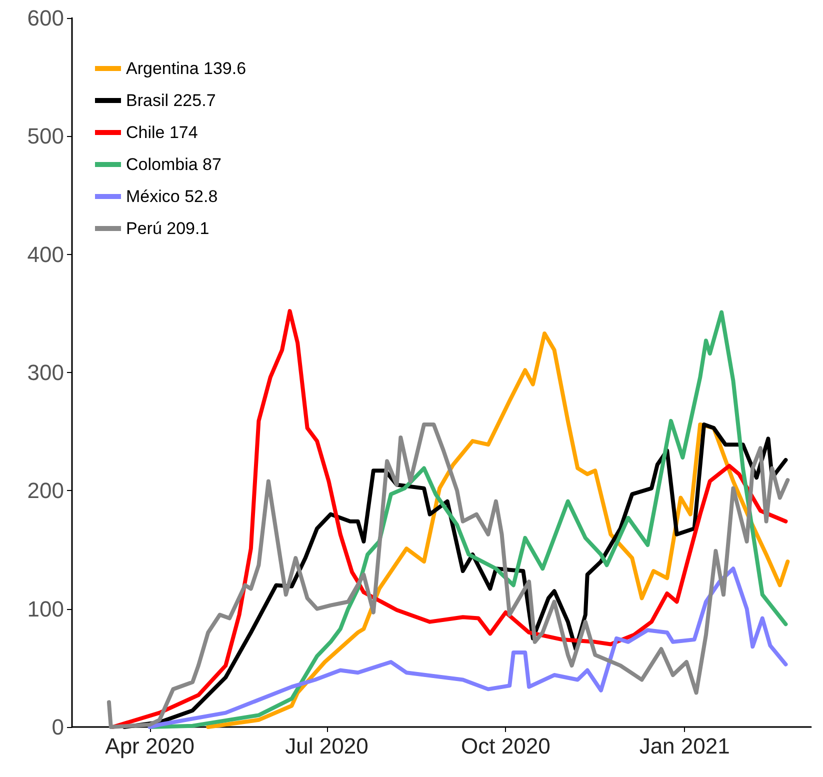 The height and width of the screenshot is (777, 823). I want to click on y-tick-label: 400, so click(45, 254).